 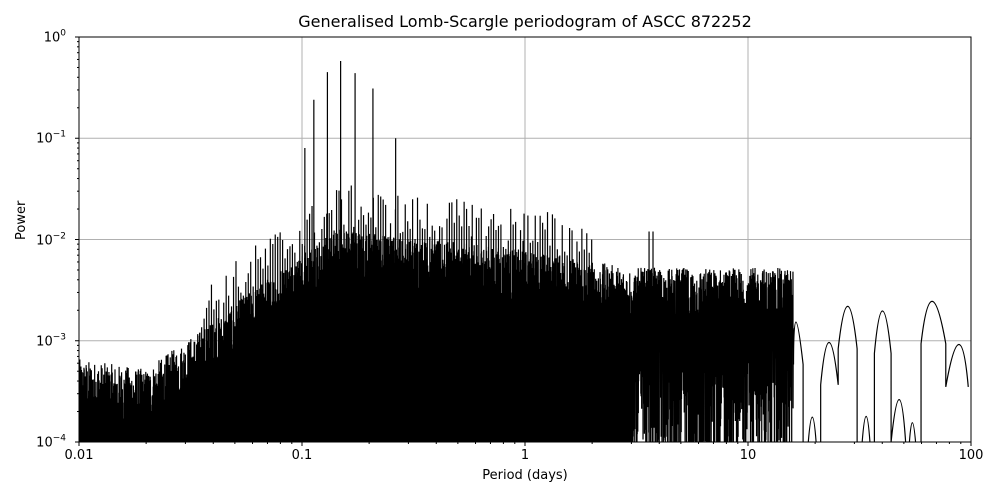 What do you see at coordinates (51, 442) in the screenshot?
I see `y-tick-label: 10⁻⁴` at bounding box center [51, 442].